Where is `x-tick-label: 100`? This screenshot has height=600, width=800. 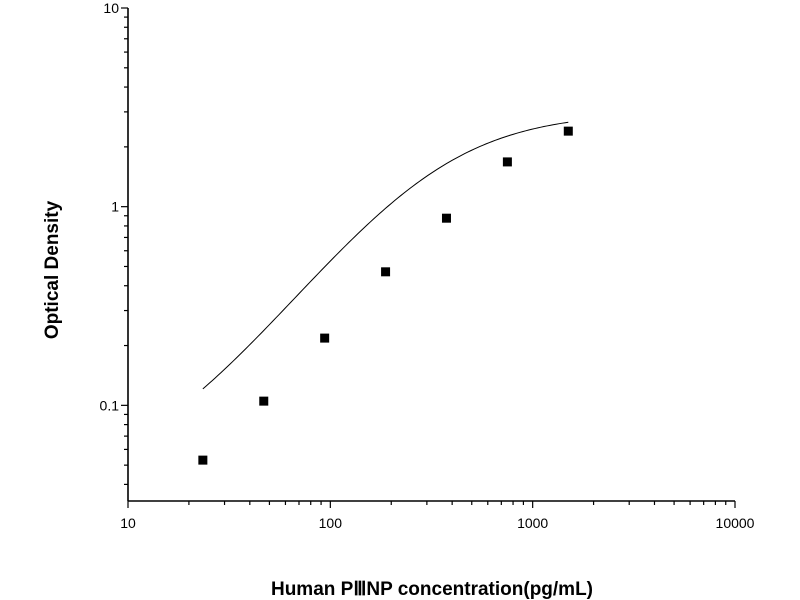
x-tick-label: 100 is located at coordinates (331, 523).